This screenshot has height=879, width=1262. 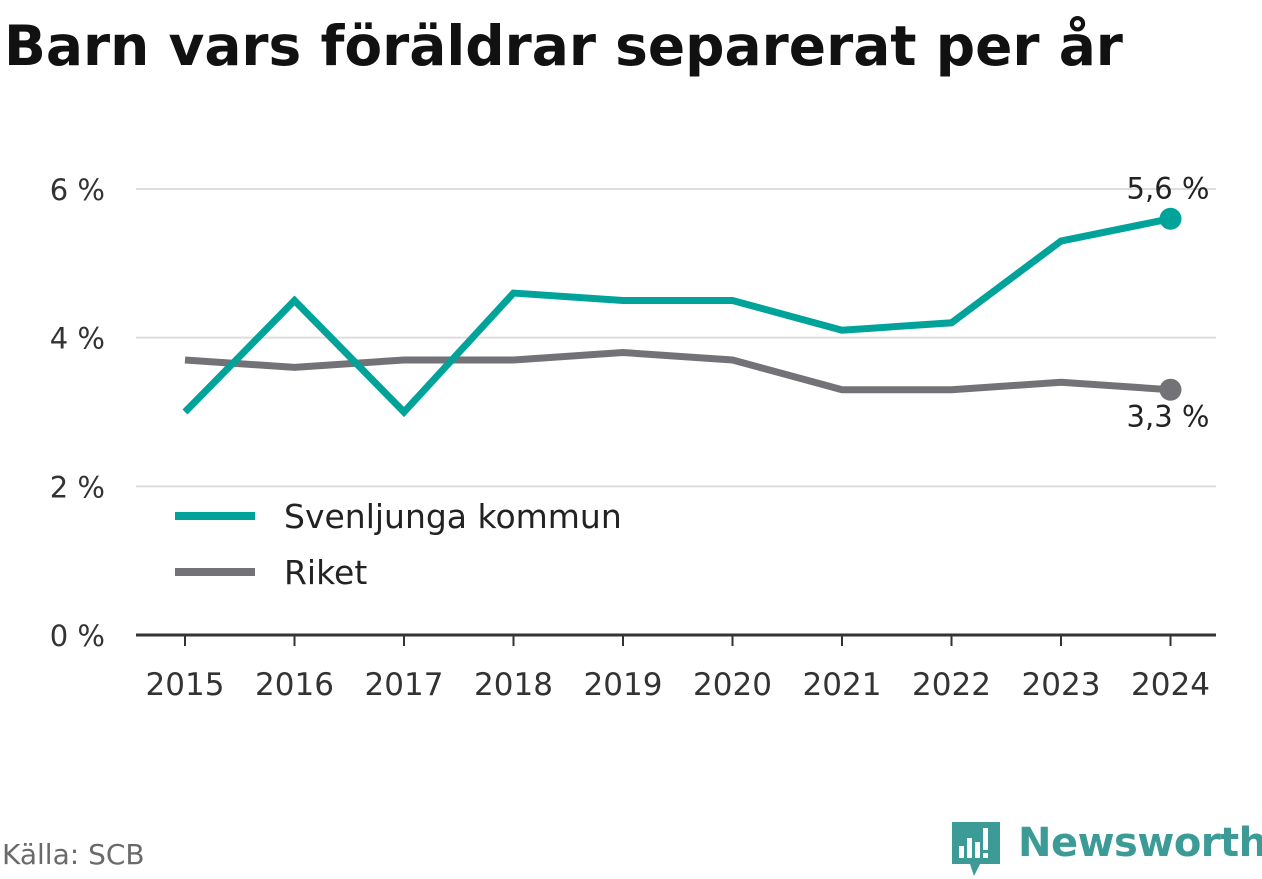 I want to click on legend-background, so click(x=411, y=544).